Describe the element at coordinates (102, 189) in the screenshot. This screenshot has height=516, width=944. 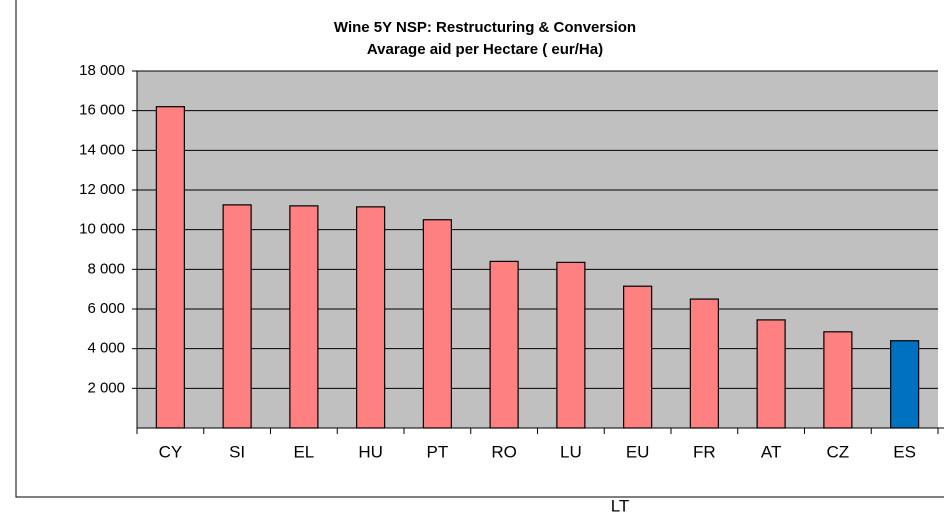
I see `y-tick-label: 12 000` at that location.